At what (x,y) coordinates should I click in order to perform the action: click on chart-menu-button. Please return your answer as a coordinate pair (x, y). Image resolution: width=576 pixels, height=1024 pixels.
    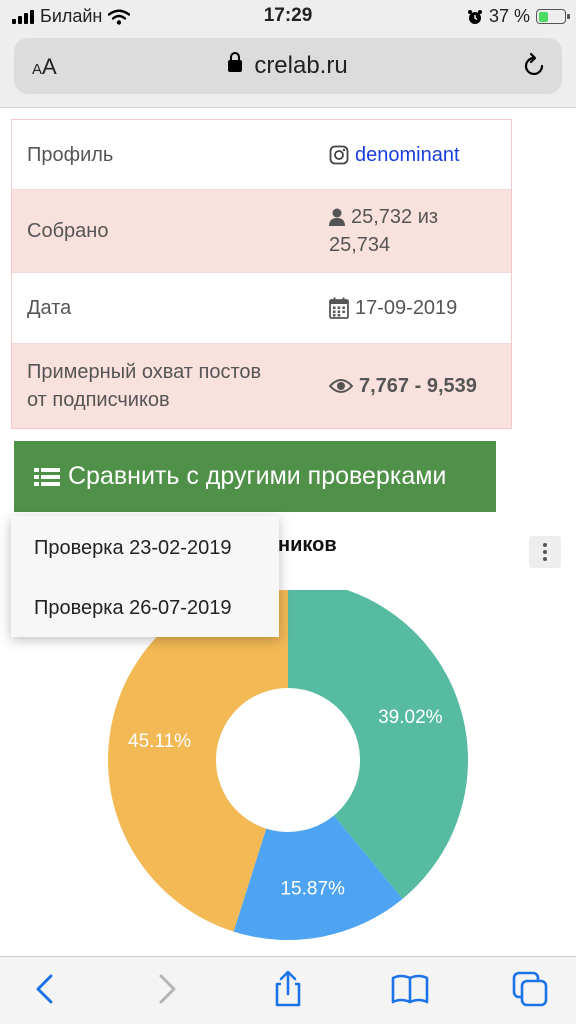
    Looking at the image, I should click on (545, 552).